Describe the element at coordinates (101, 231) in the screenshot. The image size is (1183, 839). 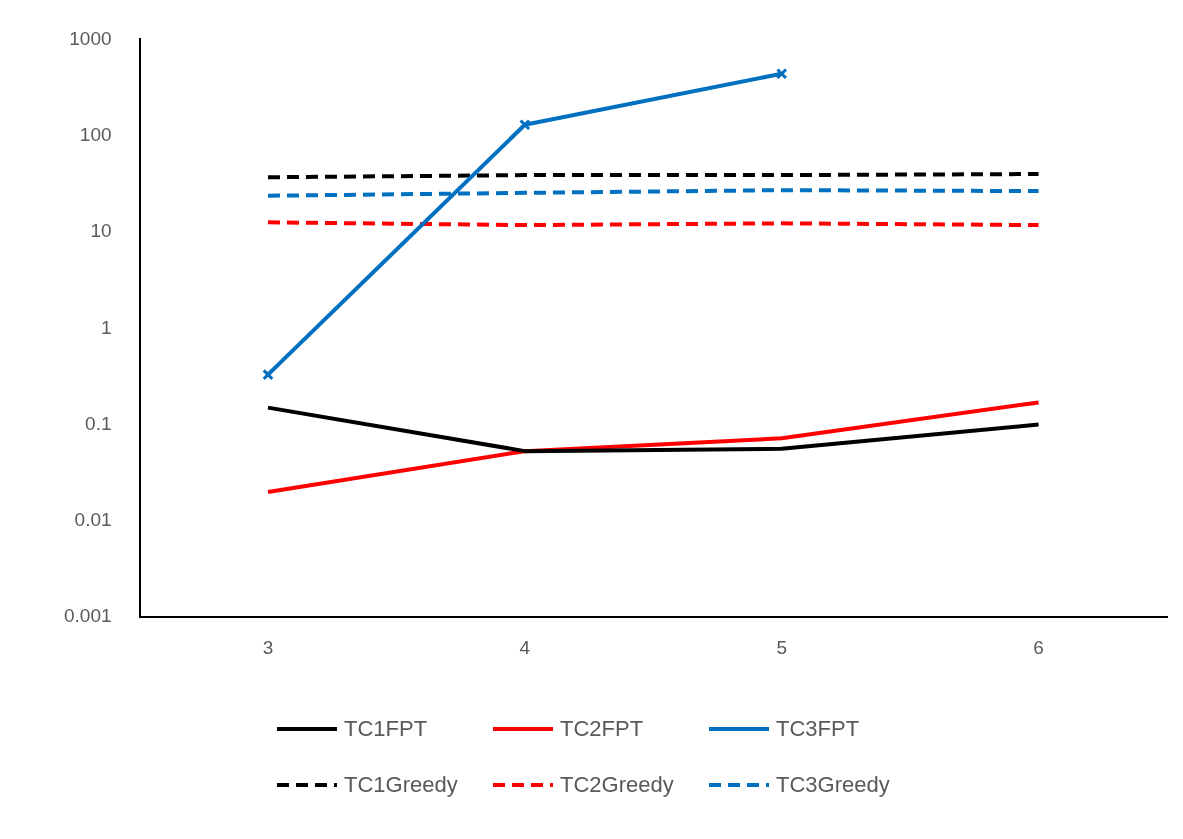
I see `y-tick-label: 10` at that location.